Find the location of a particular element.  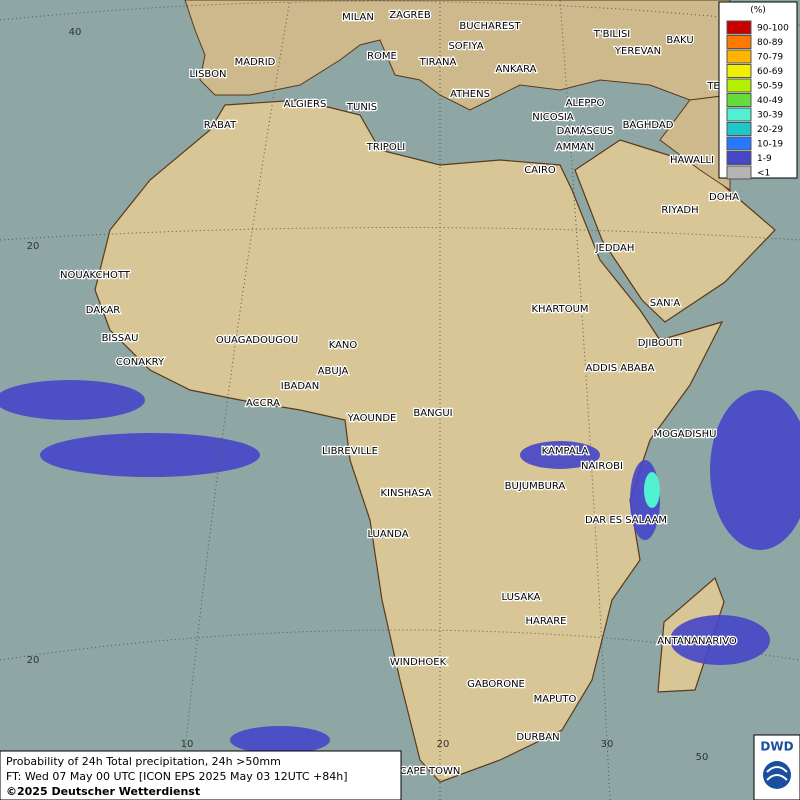

city-label: BAKU is located at coordinates (679, 40).